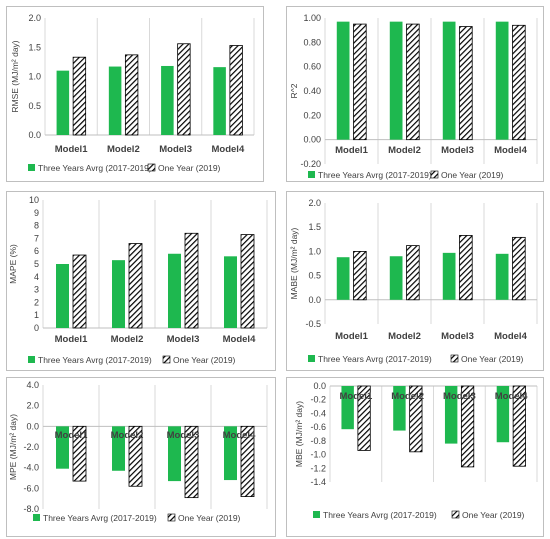 This screenshot has width=550, height=539. I want to click on y-tick-label: 0.20, so click(312, 115).